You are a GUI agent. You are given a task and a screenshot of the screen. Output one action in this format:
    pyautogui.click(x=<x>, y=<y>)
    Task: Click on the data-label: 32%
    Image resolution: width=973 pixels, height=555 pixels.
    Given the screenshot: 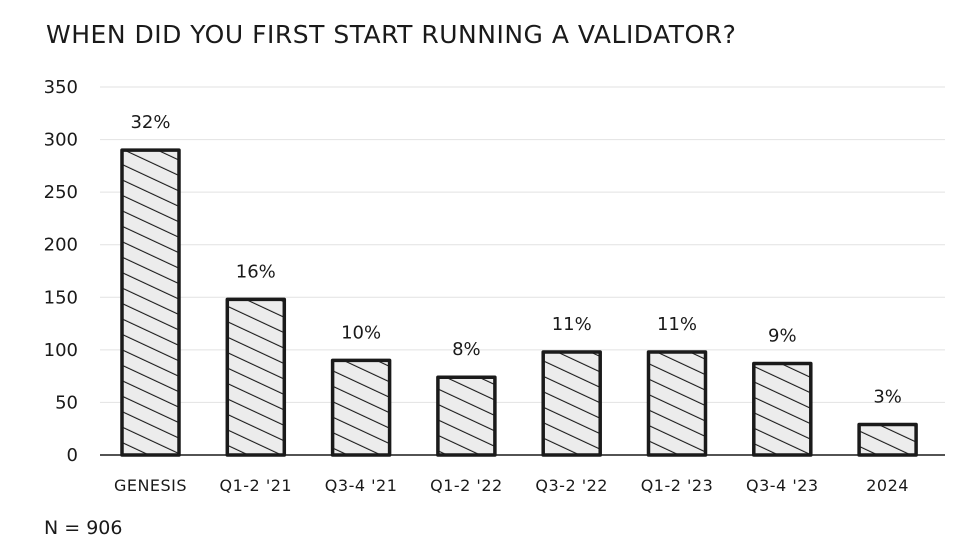 What is the action you would take?
    pyautogui.click(x=150, y=122)
    